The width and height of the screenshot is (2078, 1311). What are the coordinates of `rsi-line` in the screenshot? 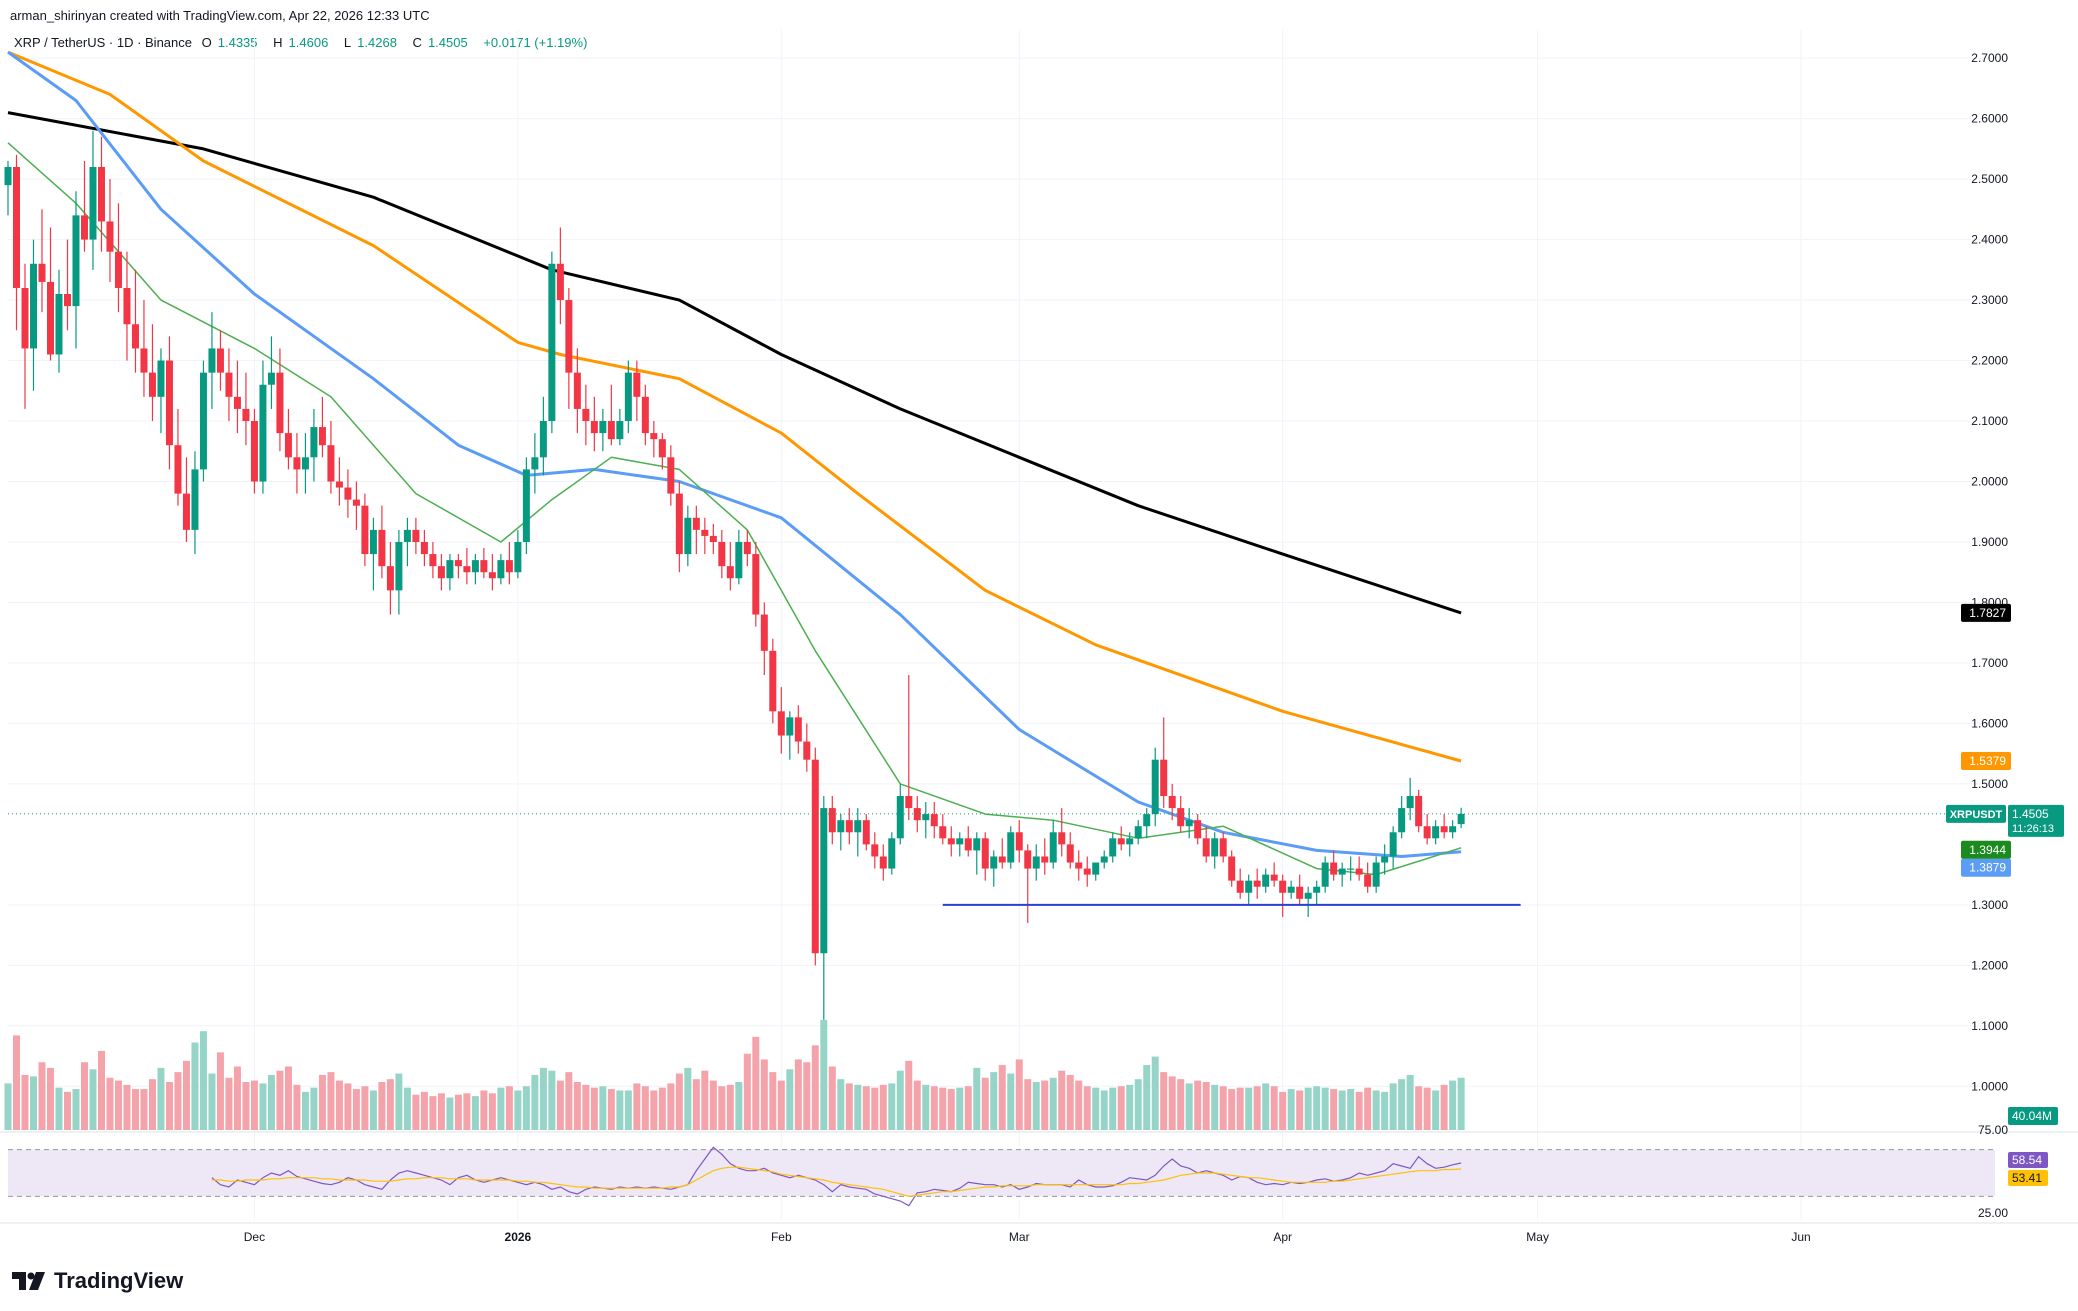 It's located at (836, 1181).